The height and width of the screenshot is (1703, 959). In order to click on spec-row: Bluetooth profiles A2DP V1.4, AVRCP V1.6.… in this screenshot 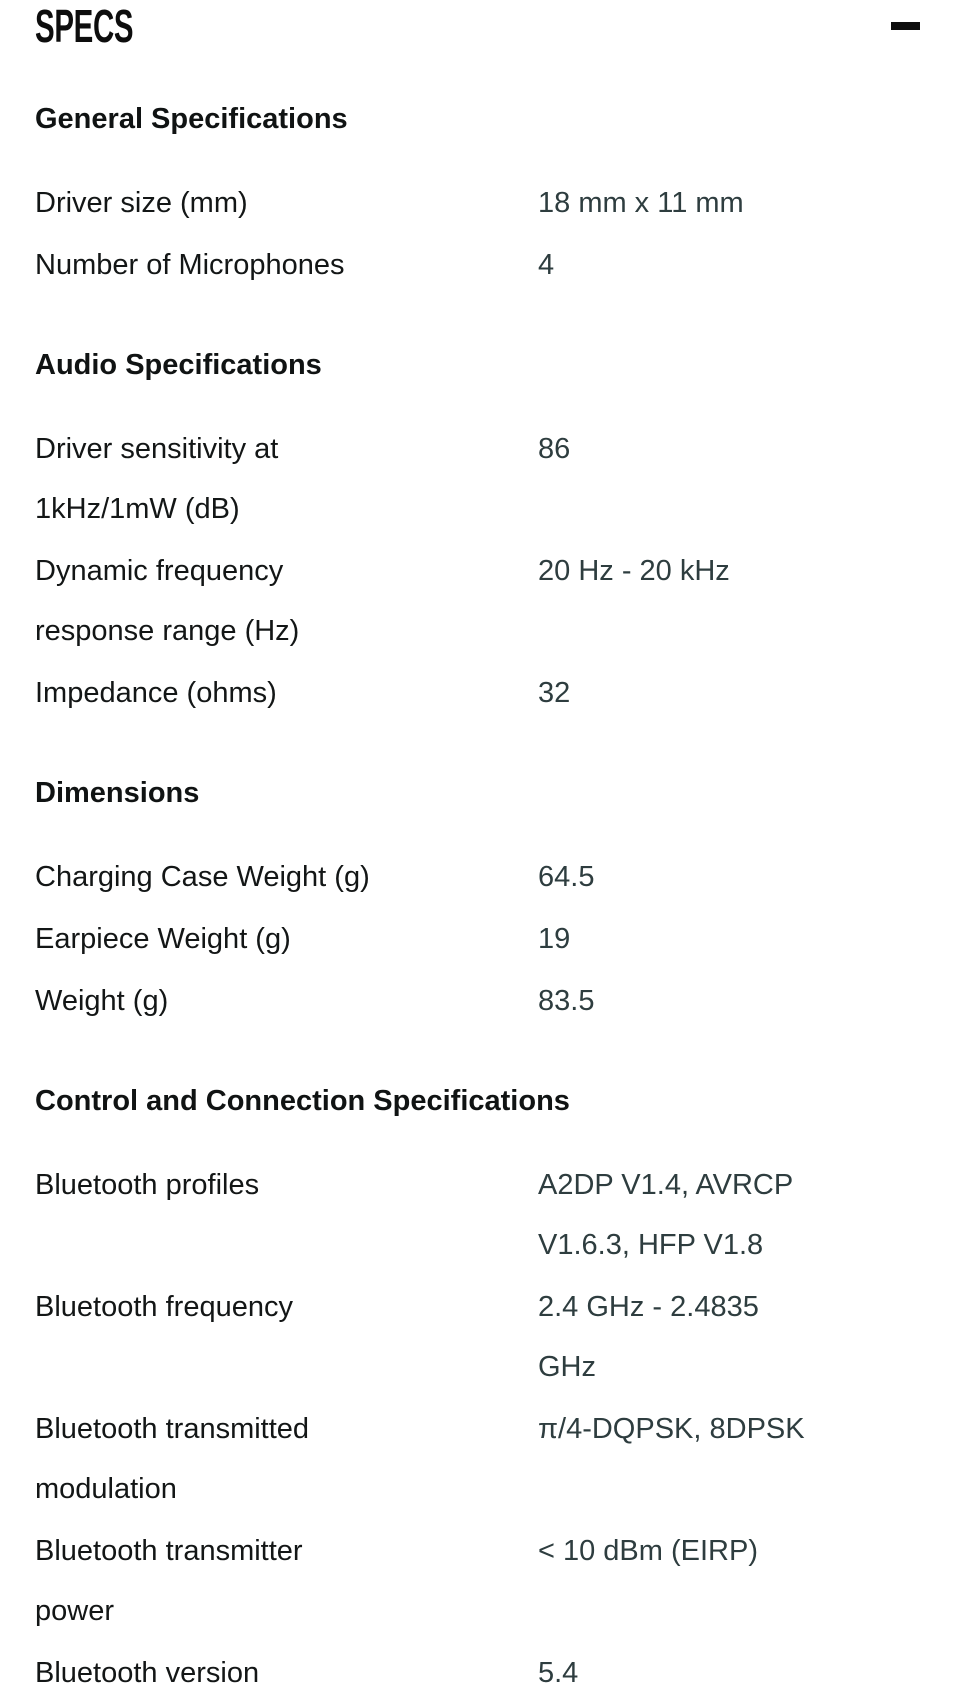, I will do `click(477, 1215)`.